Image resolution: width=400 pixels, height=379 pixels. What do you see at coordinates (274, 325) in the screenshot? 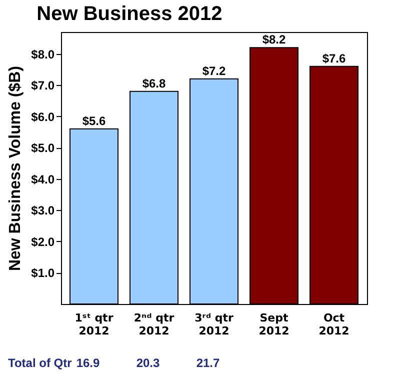
I see `x-tick-label: Sept 2012` at bounding box center [274, 325].